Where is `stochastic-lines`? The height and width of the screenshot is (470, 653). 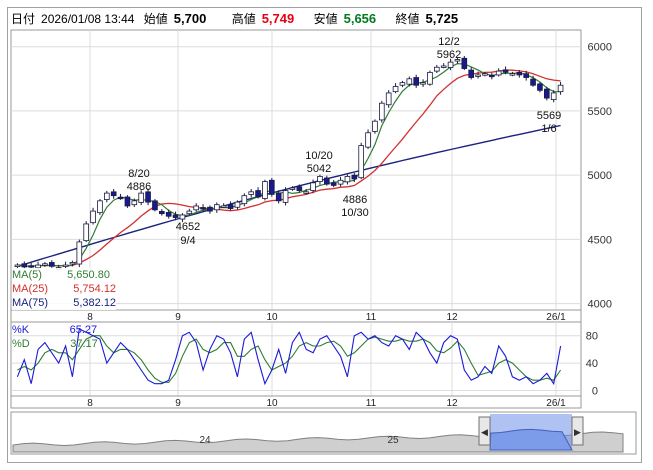
stochastic-lines is located at coordinates (289, 357).